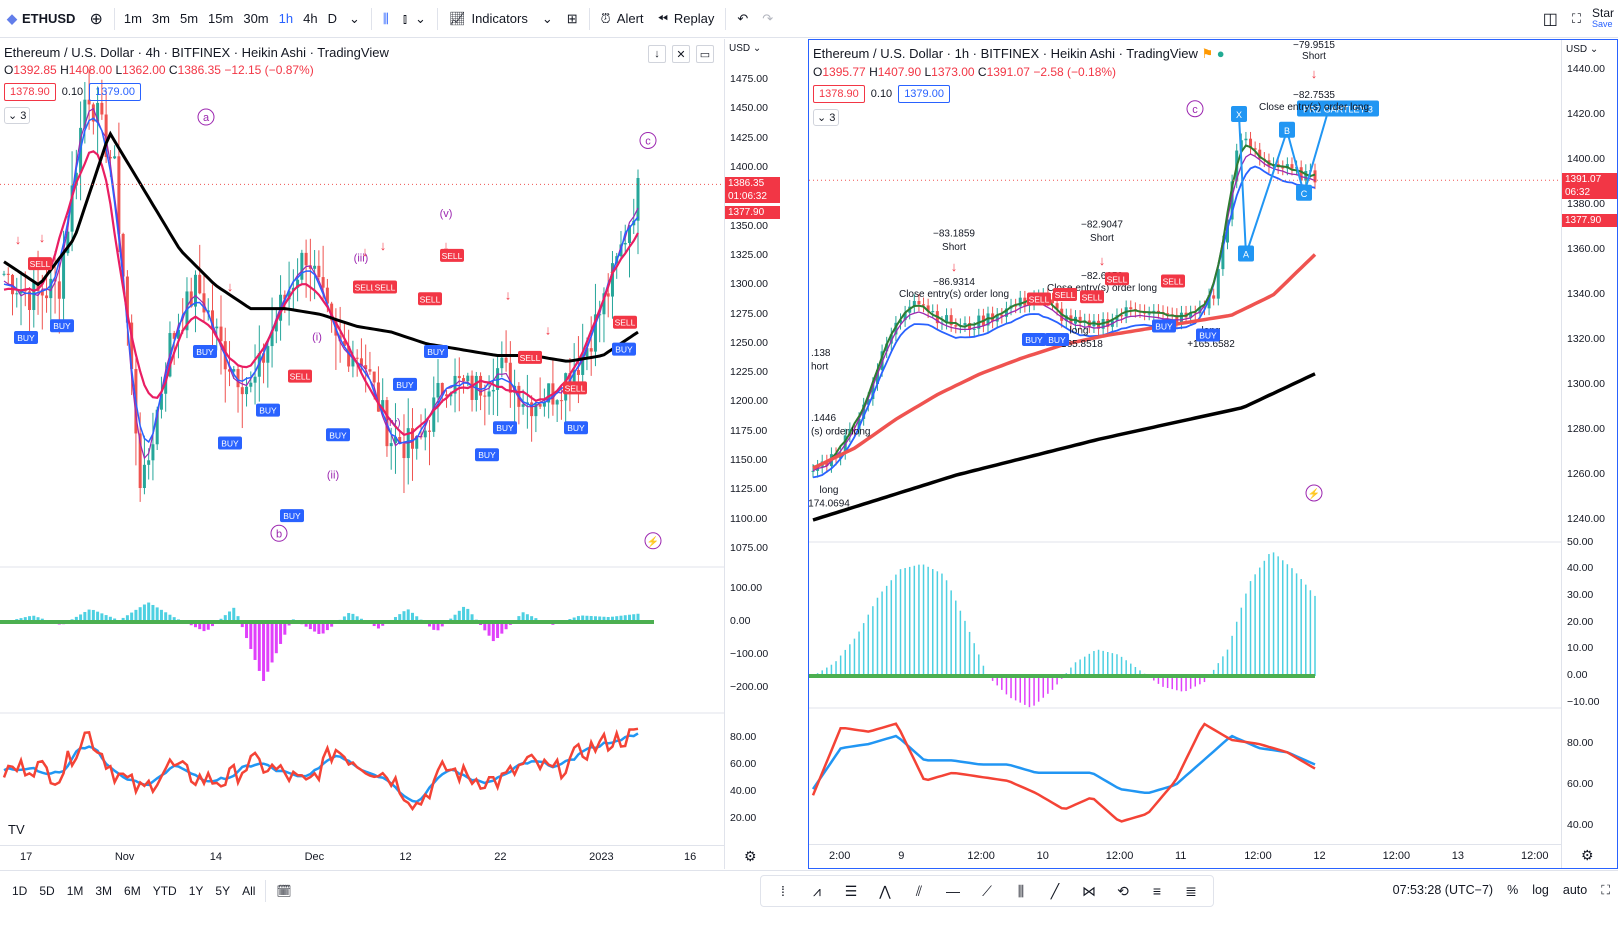  What do you see at coordinates (745, 48) in the screenshot?
I see `left-currency-label: USD ⌄` at bounding box center [745, 48].